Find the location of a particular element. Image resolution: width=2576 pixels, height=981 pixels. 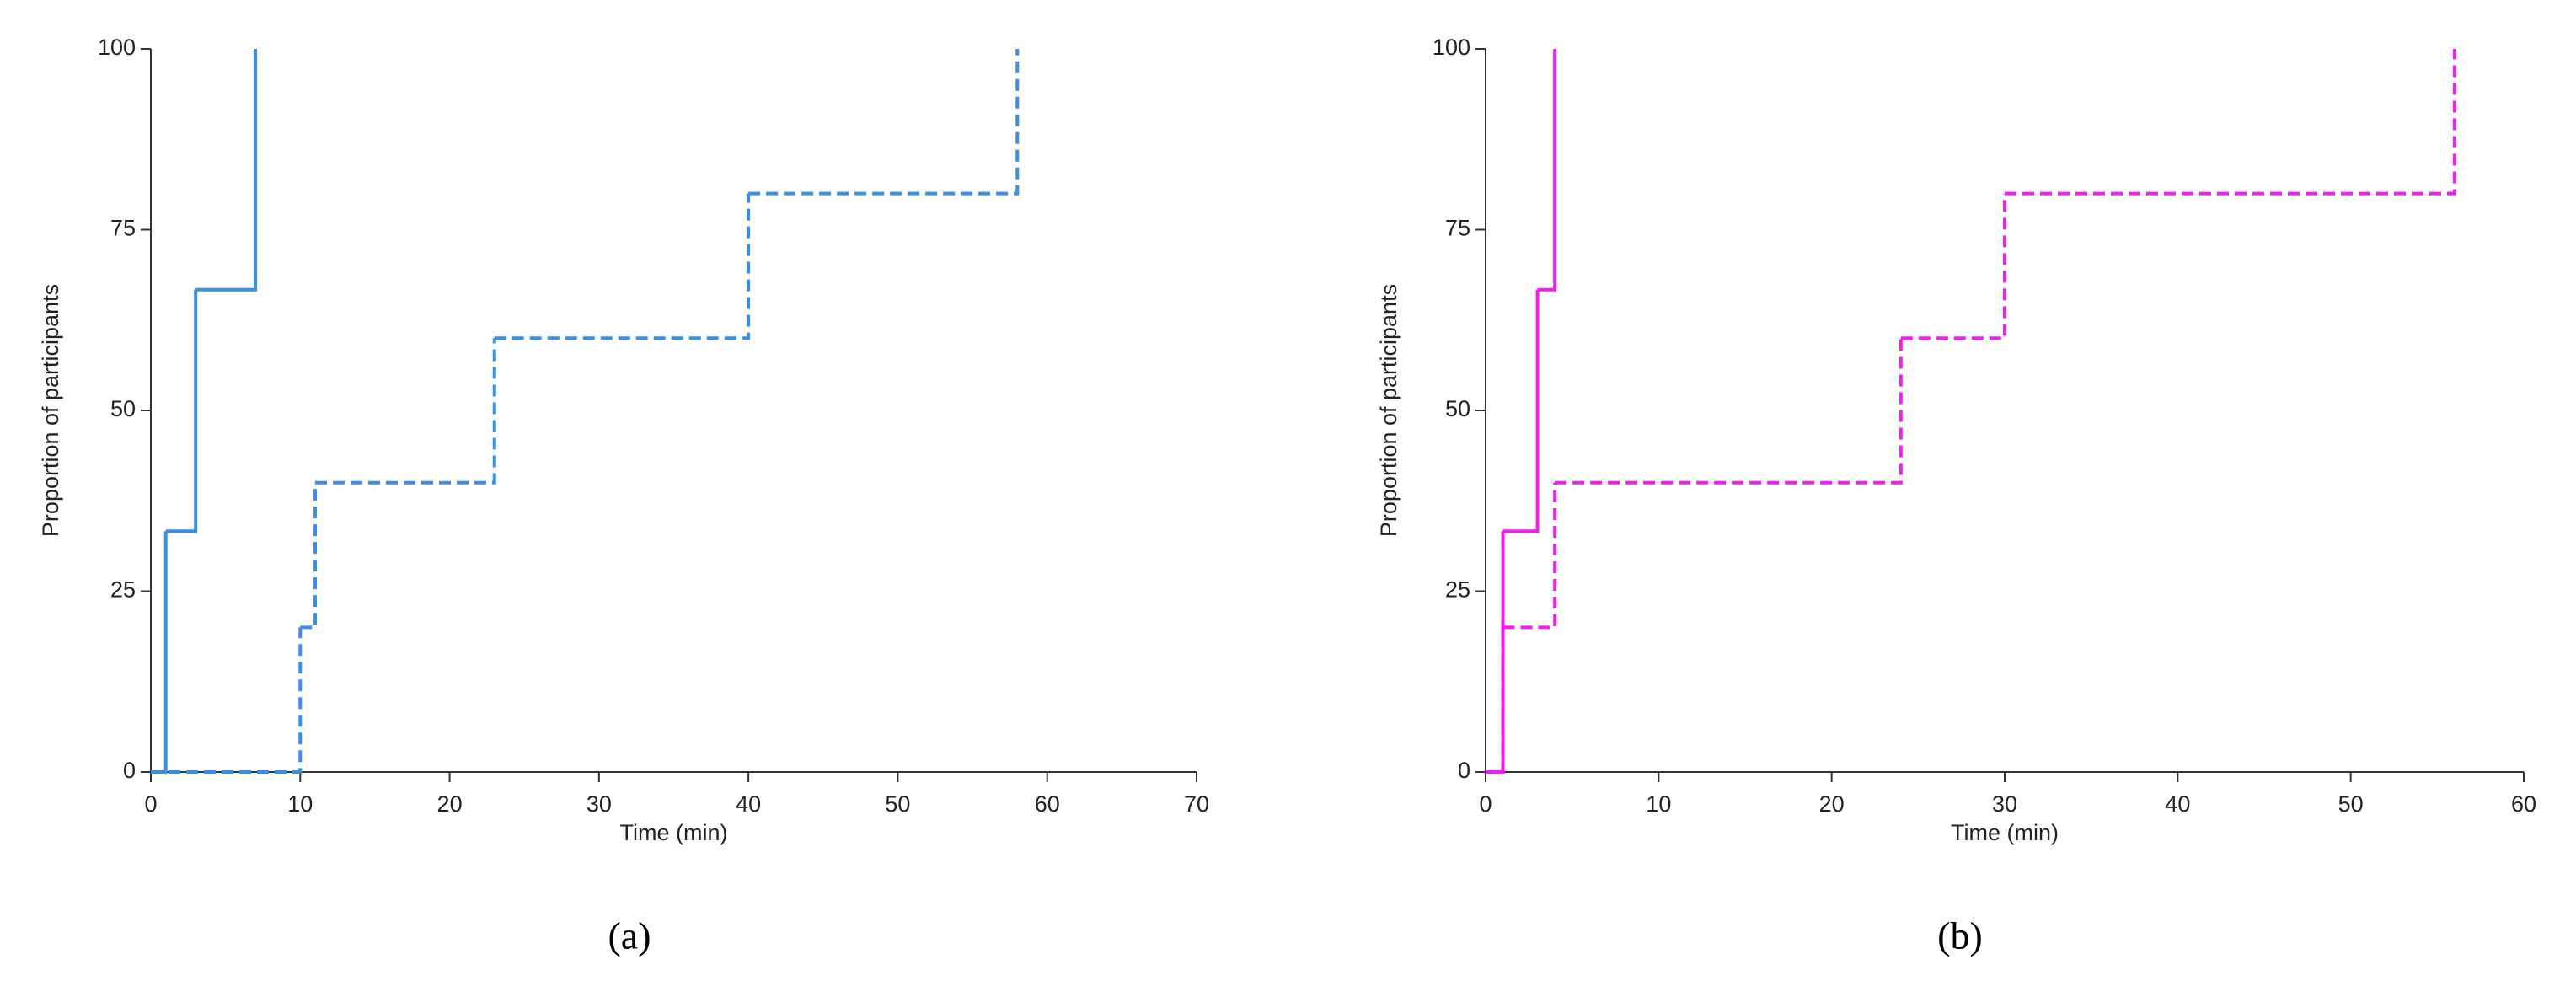

x-tick-label: 70 is located at coordinates (1196, 804).